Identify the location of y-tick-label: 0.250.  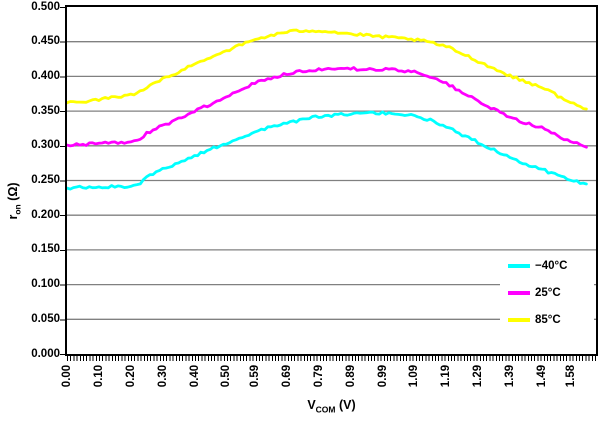
(45, 180).